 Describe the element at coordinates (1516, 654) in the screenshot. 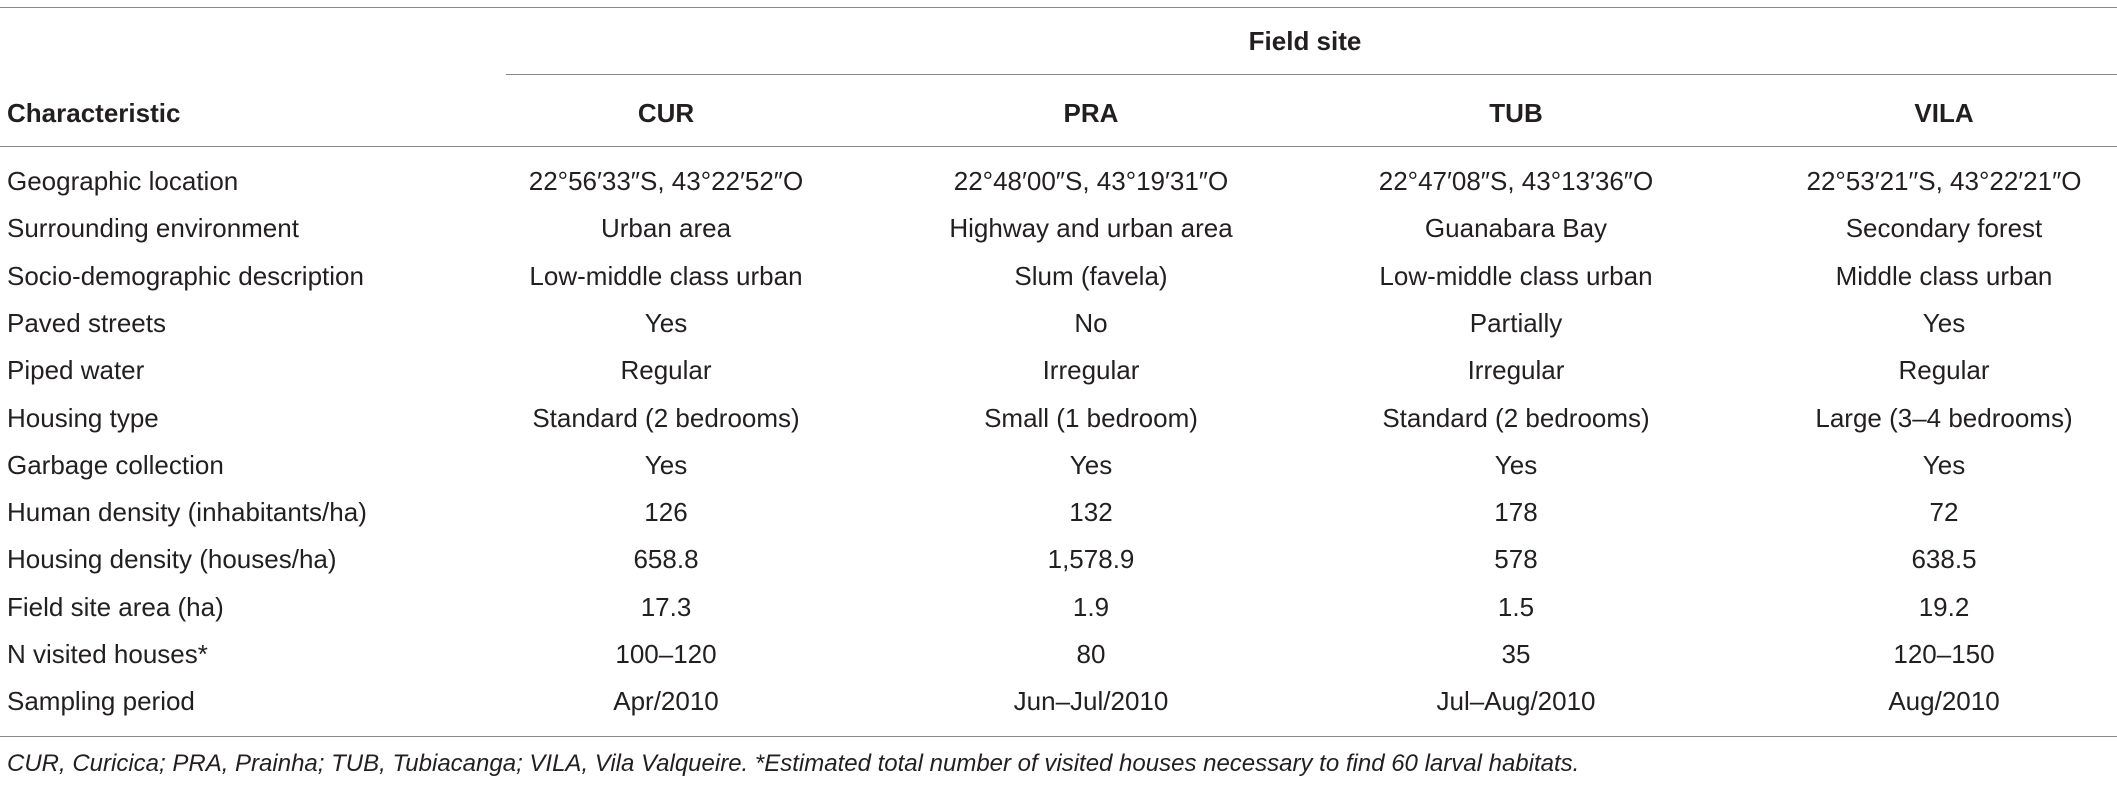

I see `cell: 35` at that location.